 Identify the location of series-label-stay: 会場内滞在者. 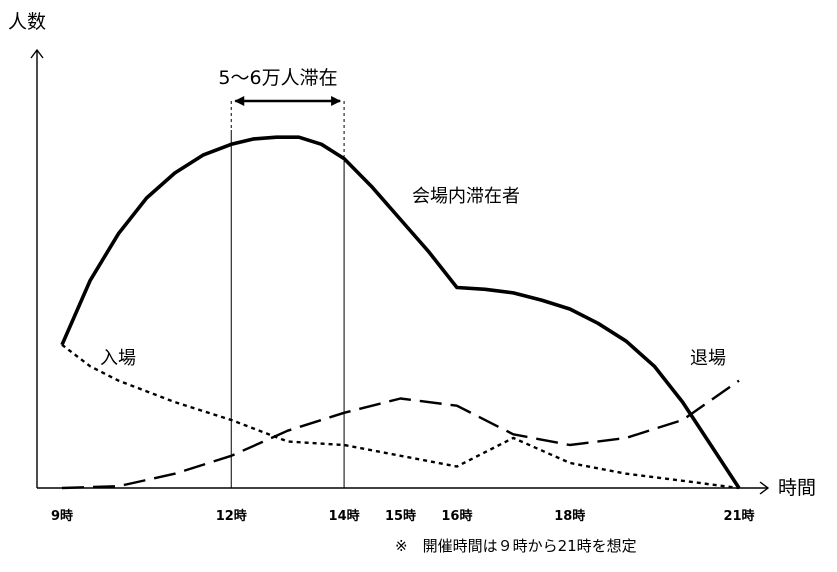
(466, 196).